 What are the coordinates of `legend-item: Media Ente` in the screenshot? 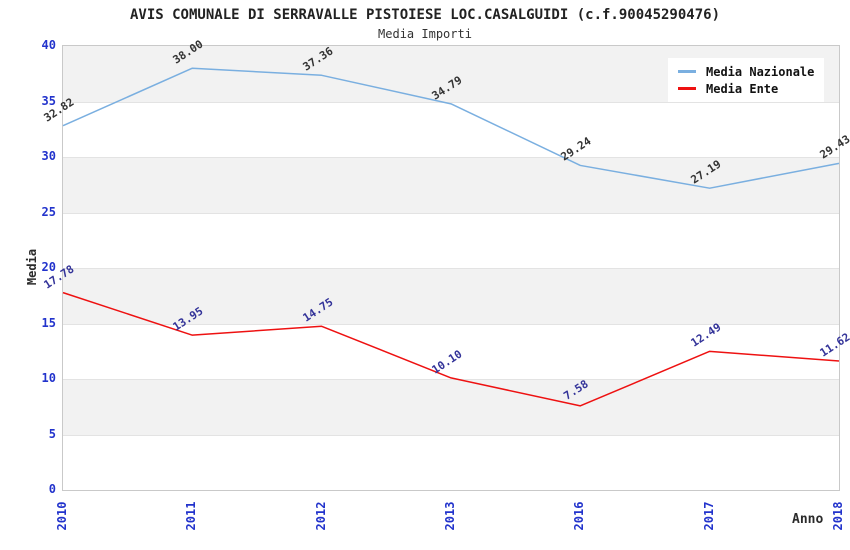 It's located at (746, 88).